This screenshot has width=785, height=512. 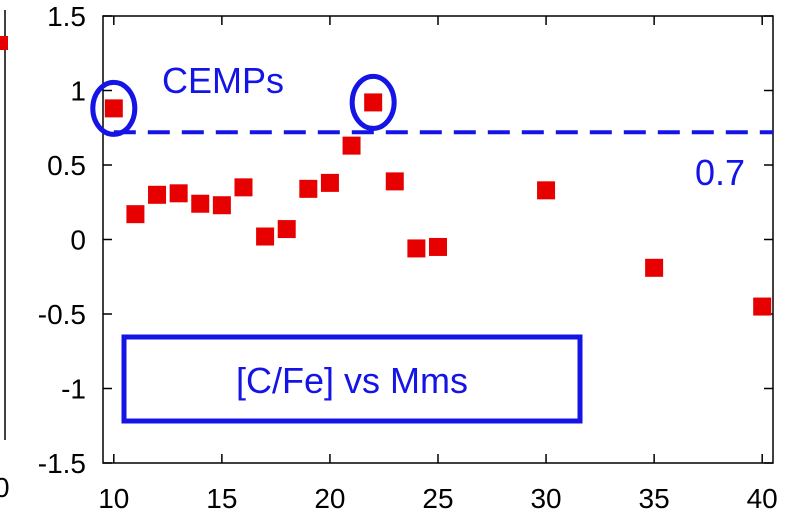 What do you see at coordinates (720, 172) in the screenshot?
I see `threshold-label: 0.7` at bounding box center [720, 172].